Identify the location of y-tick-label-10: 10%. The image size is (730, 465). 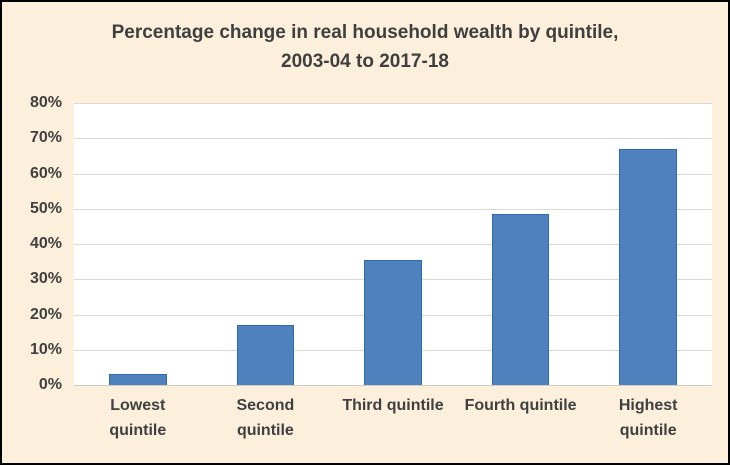
(45, 349).